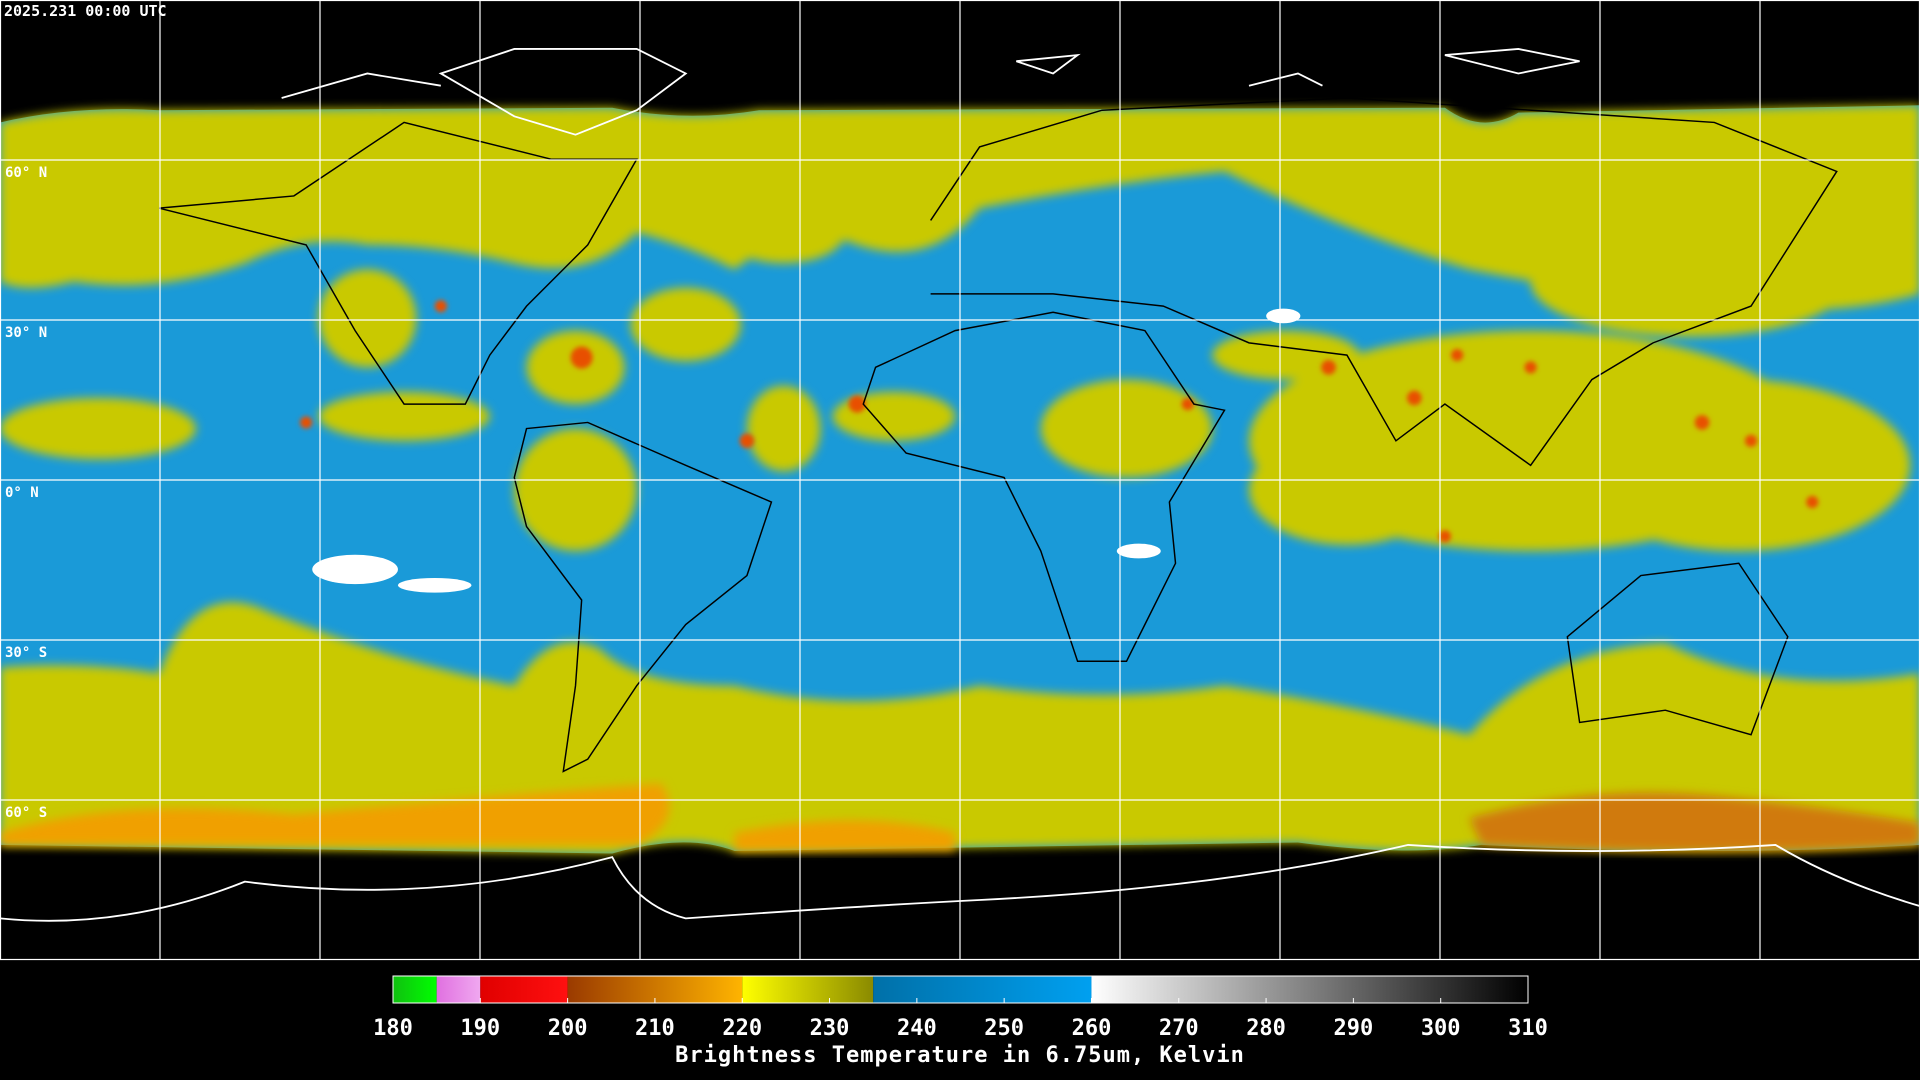 This screenshot has width=1920, height=1080. I want to click on latitude-labels: 60° N 30° N 0° N 30° S 60° S, so click(26, 493).